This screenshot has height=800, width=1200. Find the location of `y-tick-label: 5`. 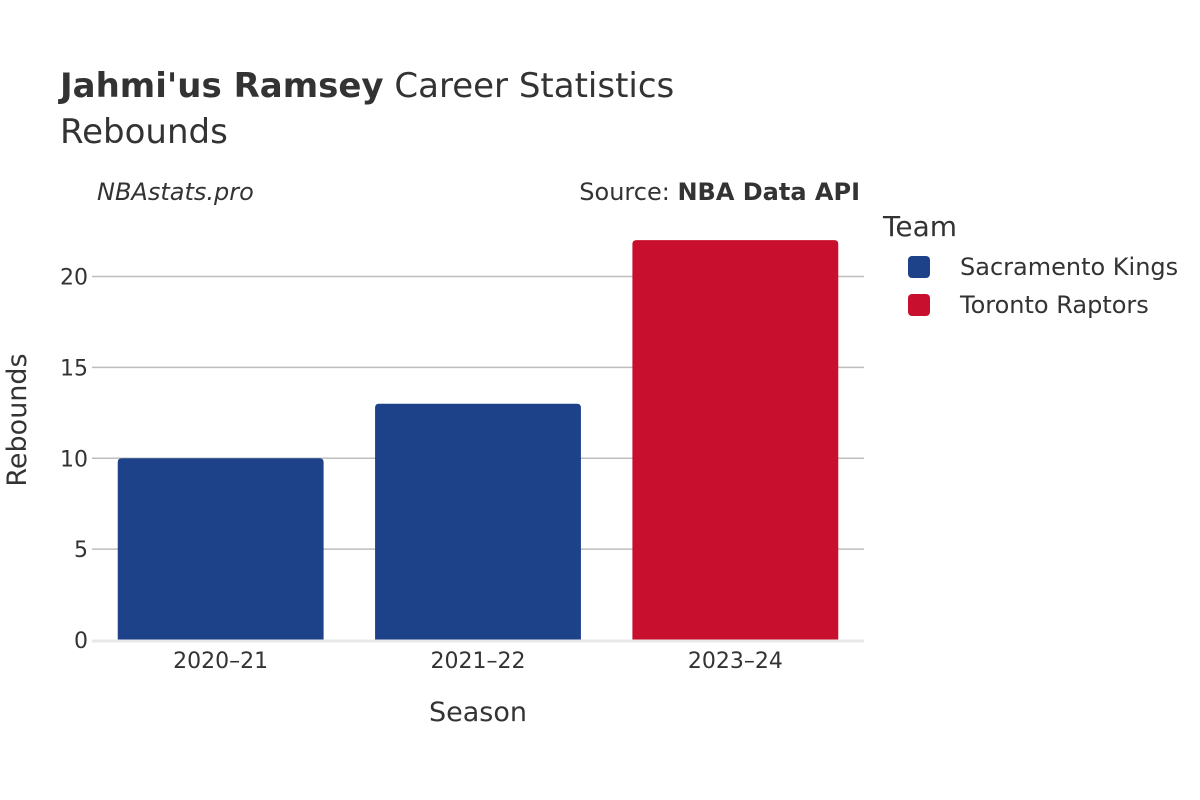

y-tick-label: 5 is located at coordinates (81, 550).